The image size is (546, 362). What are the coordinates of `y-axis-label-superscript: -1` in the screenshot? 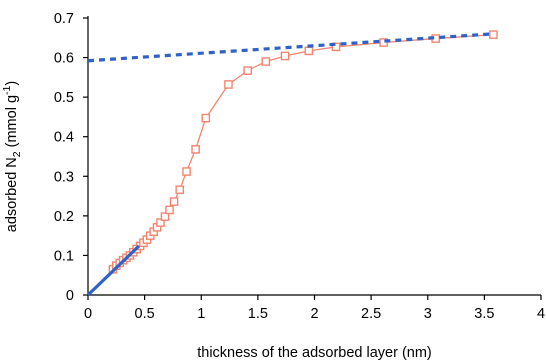 It's located at (7, 89).